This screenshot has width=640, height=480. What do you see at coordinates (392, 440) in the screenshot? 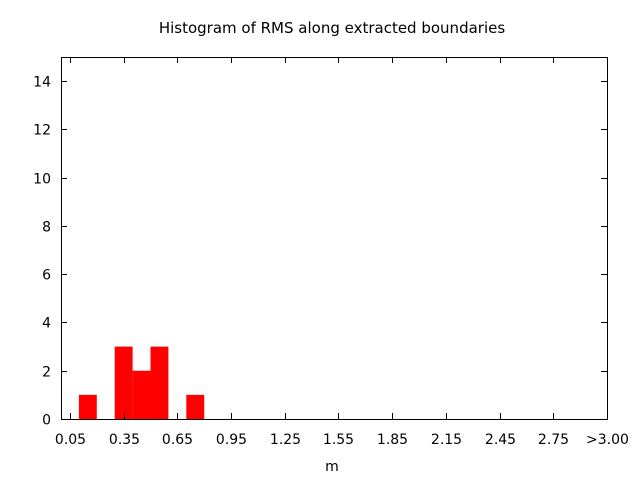
I see `x-tick-label-6: 1.85` at bounding box center [392, 440].